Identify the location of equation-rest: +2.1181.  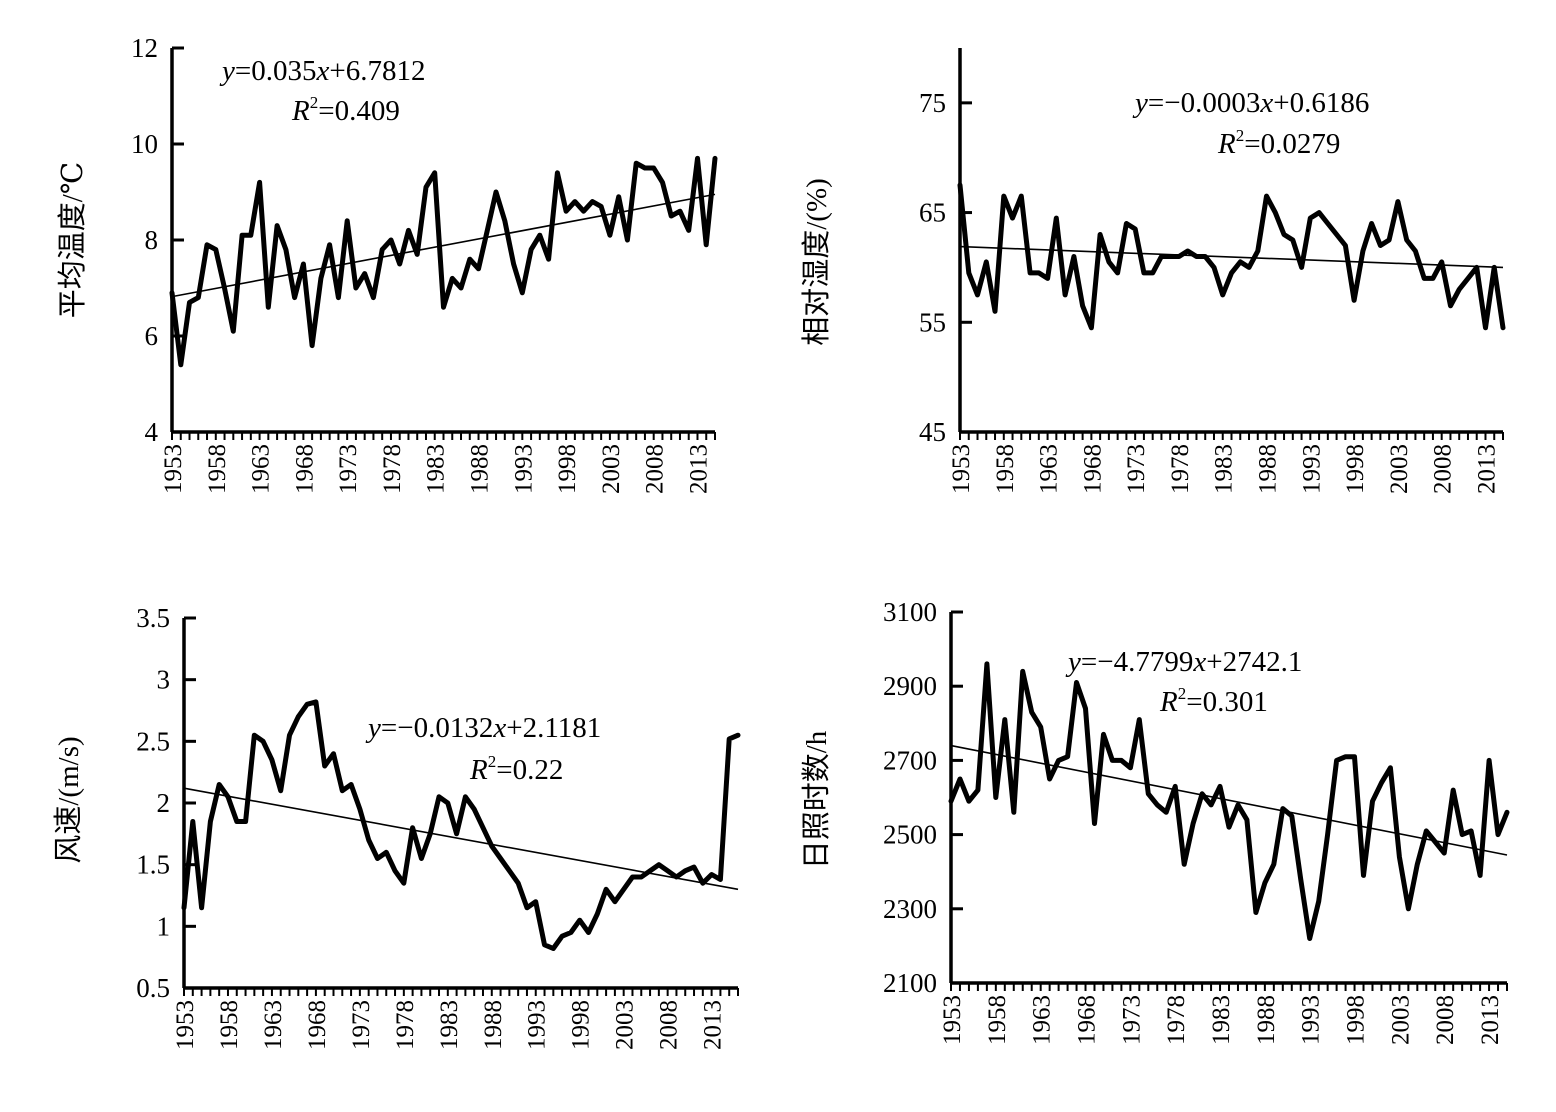
(553, 728).